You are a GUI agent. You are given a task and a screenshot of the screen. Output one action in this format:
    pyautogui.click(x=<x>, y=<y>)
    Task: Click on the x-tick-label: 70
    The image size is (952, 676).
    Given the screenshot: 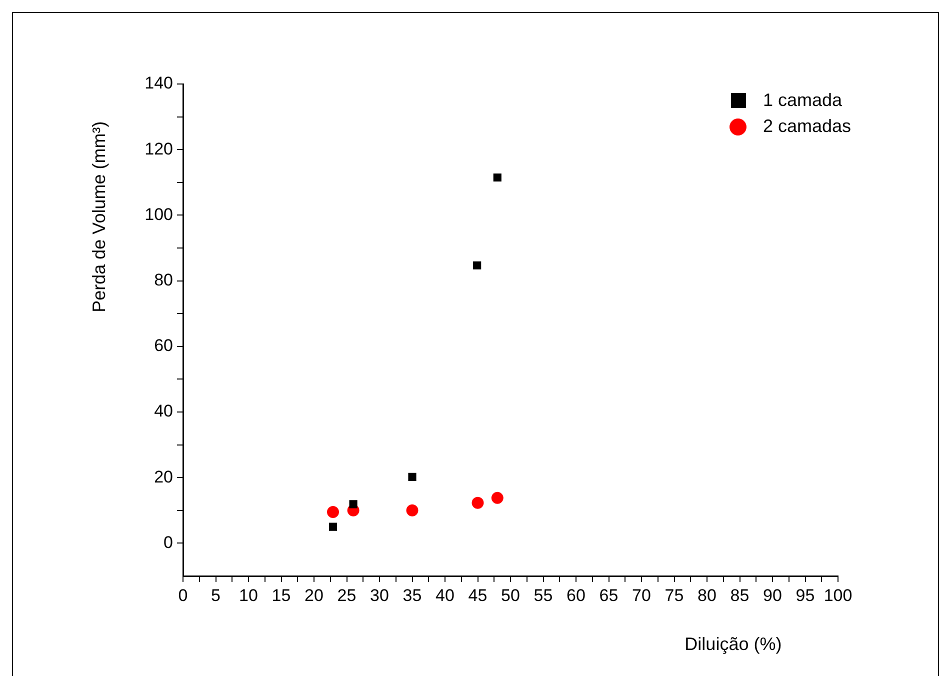 What is the action you would take?
    pyautogui.click(x=641, y=595)
    